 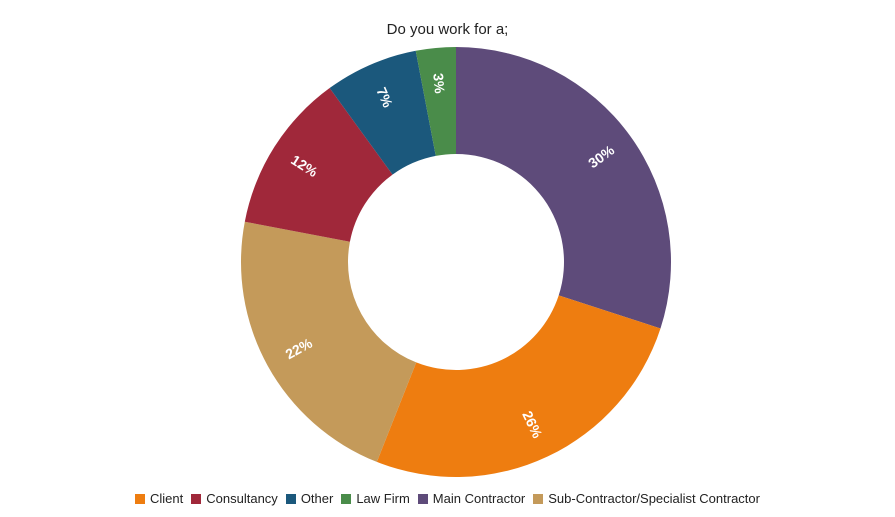 What do you see at coordinates (328, 341) in the screenshot?
I see `donut-slice-sub-contractor-specialist-contractor` at bounding box center [328, 341].